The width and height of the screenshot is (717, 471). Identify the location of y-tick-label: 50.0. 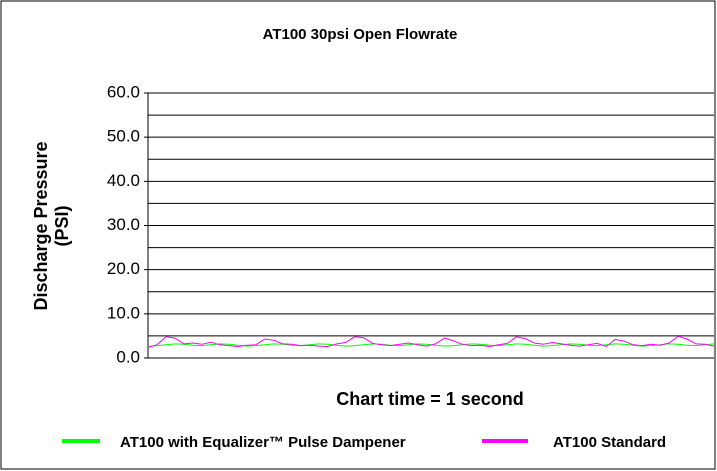
(123, 136).